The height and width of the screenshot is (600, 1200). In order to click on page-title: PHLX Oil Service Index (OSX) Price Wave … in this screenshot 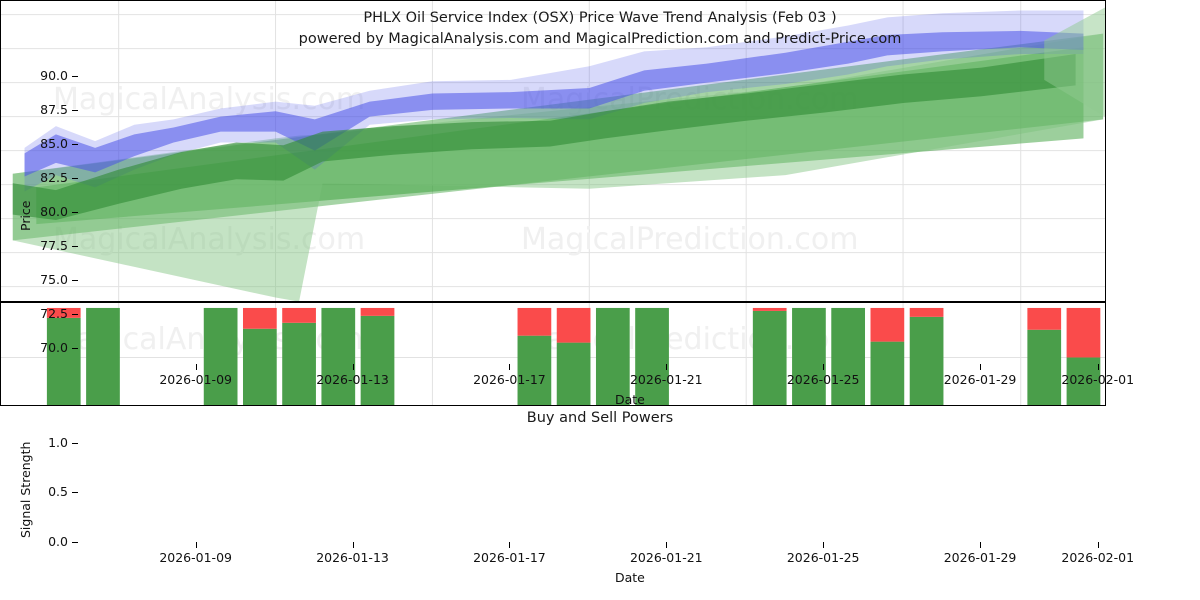, I will do `click(600, 18)`.